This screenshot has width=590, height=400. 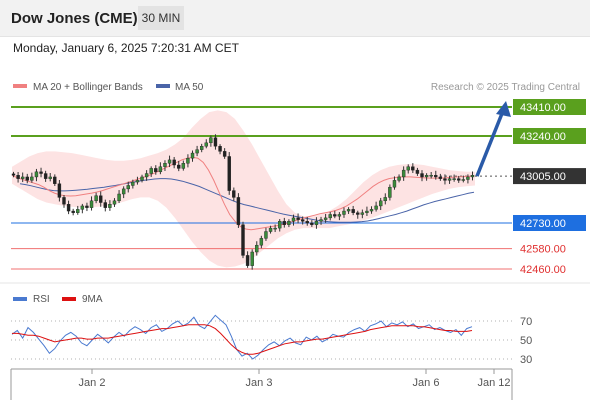 What do you see at coordinates (163, 86) in the screenshot?
I see `ma50-legend-swatch` at bounding box center [163, 86].